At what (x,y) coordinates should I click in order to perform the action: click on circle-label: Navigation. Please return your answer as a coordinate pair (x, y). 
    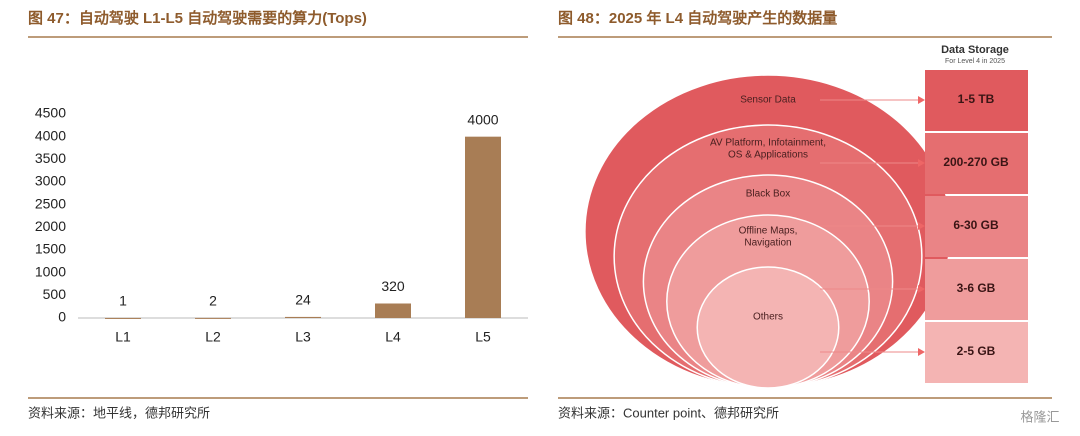
    Looking at the image, I should click on (767, 243).